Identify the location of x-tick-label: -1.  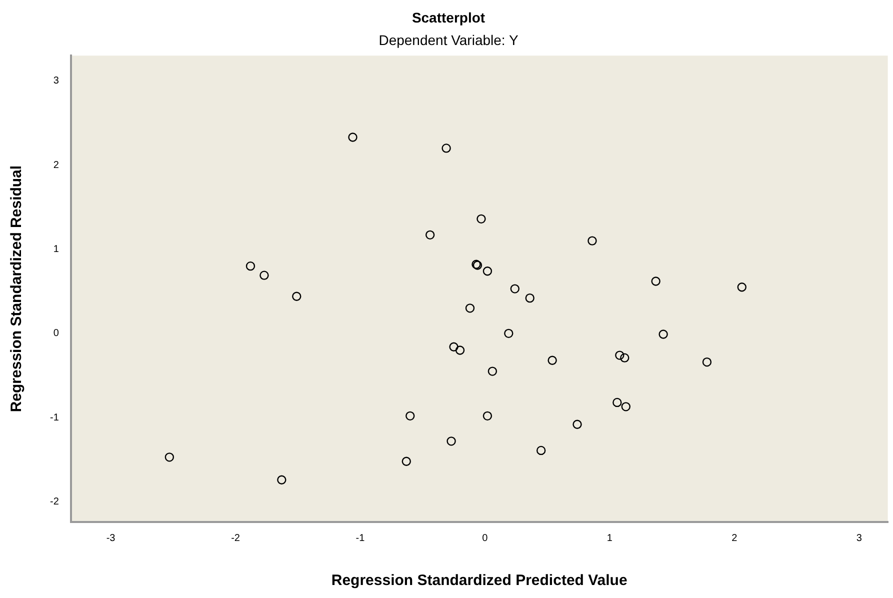
(361, 538).